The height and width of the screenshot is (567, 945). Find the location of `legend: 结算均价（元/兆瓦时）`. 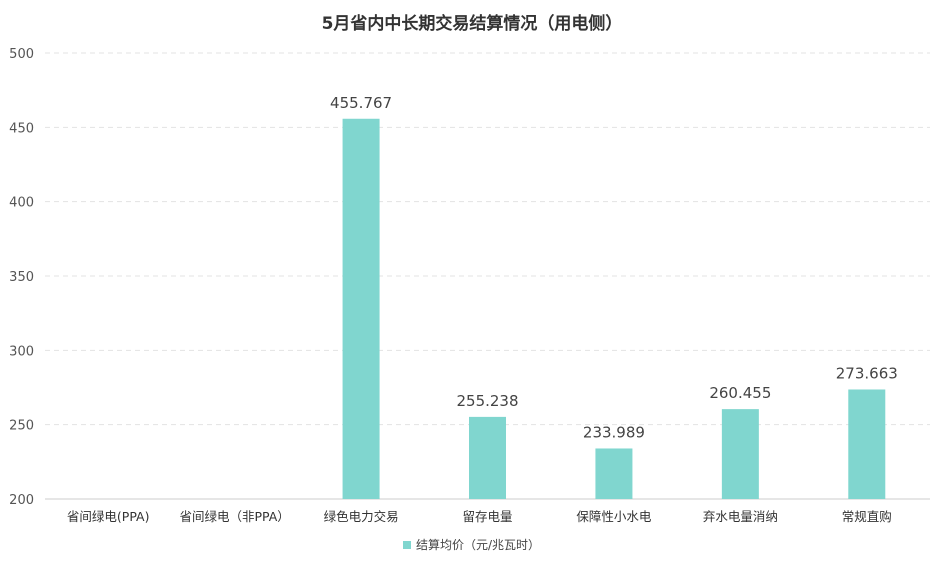

legend: 结算均价（元/兆瓦时） is located at coordinates (471, 544).